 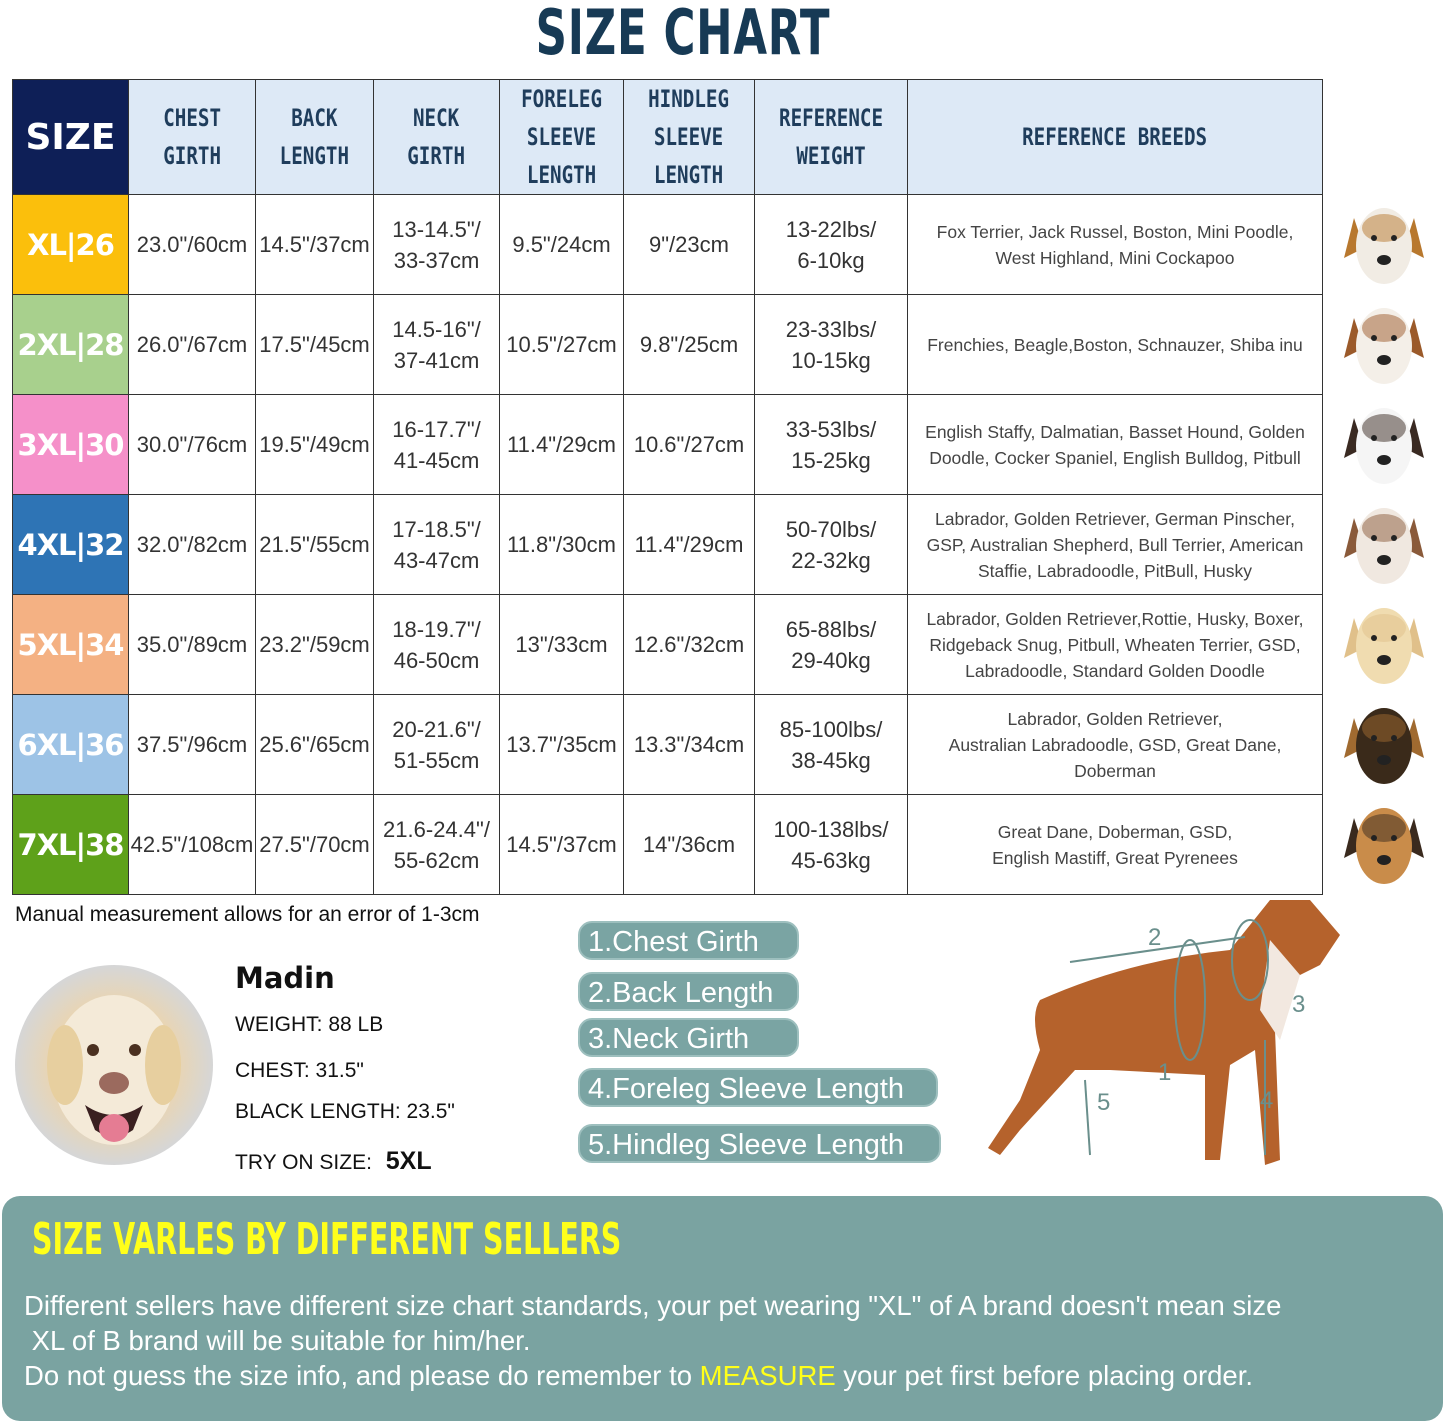 What do you see at coordinates (1384, 744) in the screenshot?
I see `shepherd-dog-photo` at bounding box center [1384, 744].